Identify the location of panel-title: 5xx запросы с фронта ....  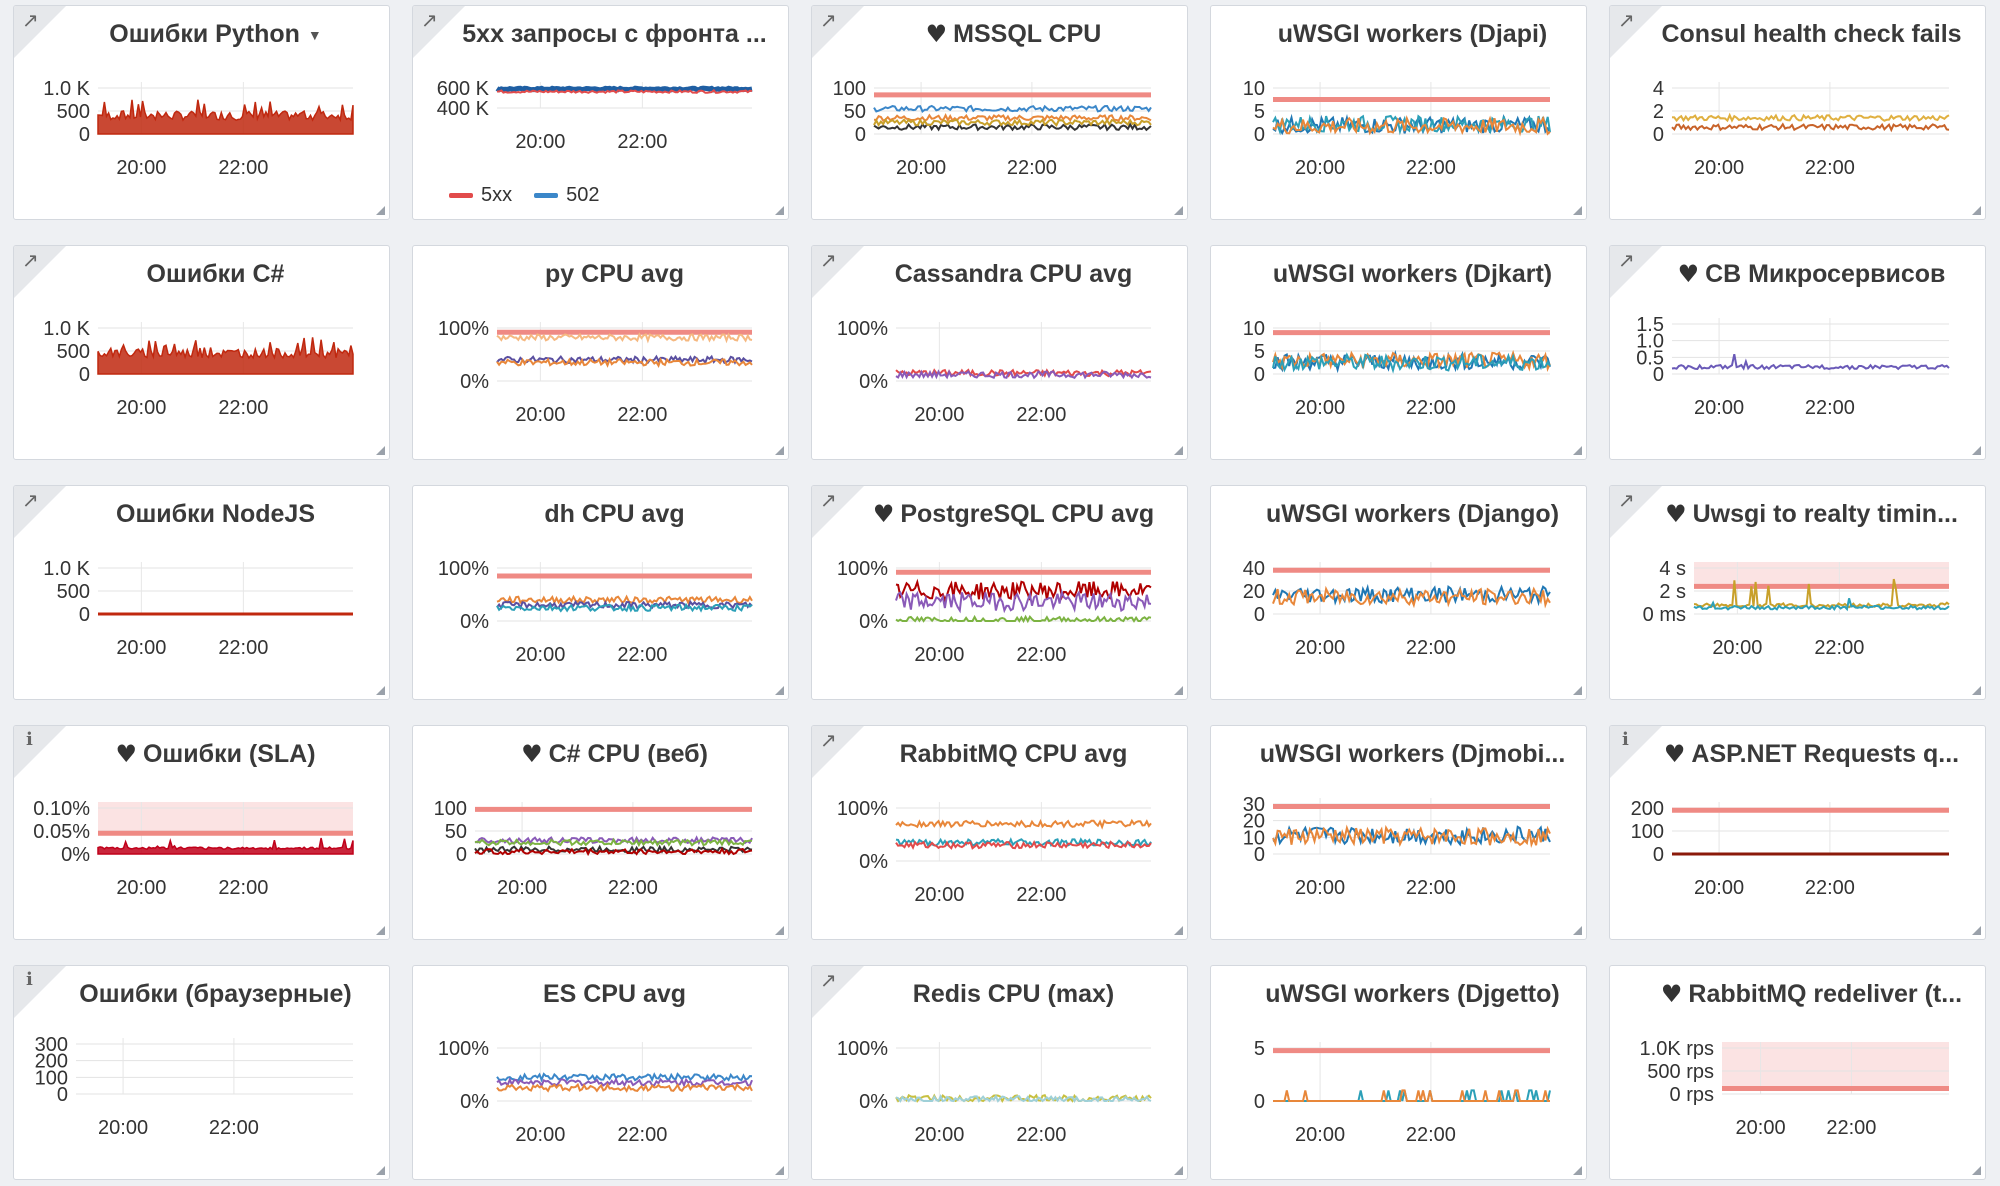
(614, 34).